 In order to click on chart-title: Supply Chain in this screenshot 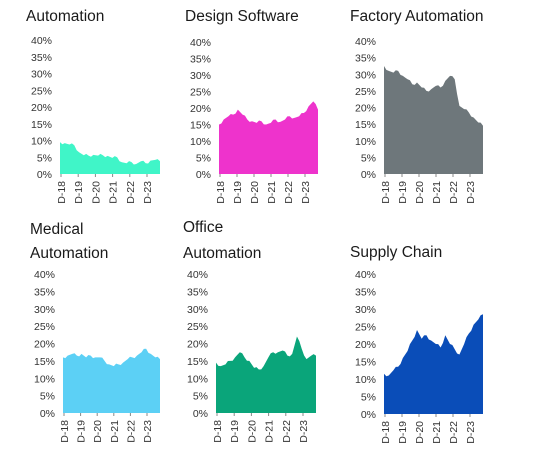, I will do `click(396, 252)`.